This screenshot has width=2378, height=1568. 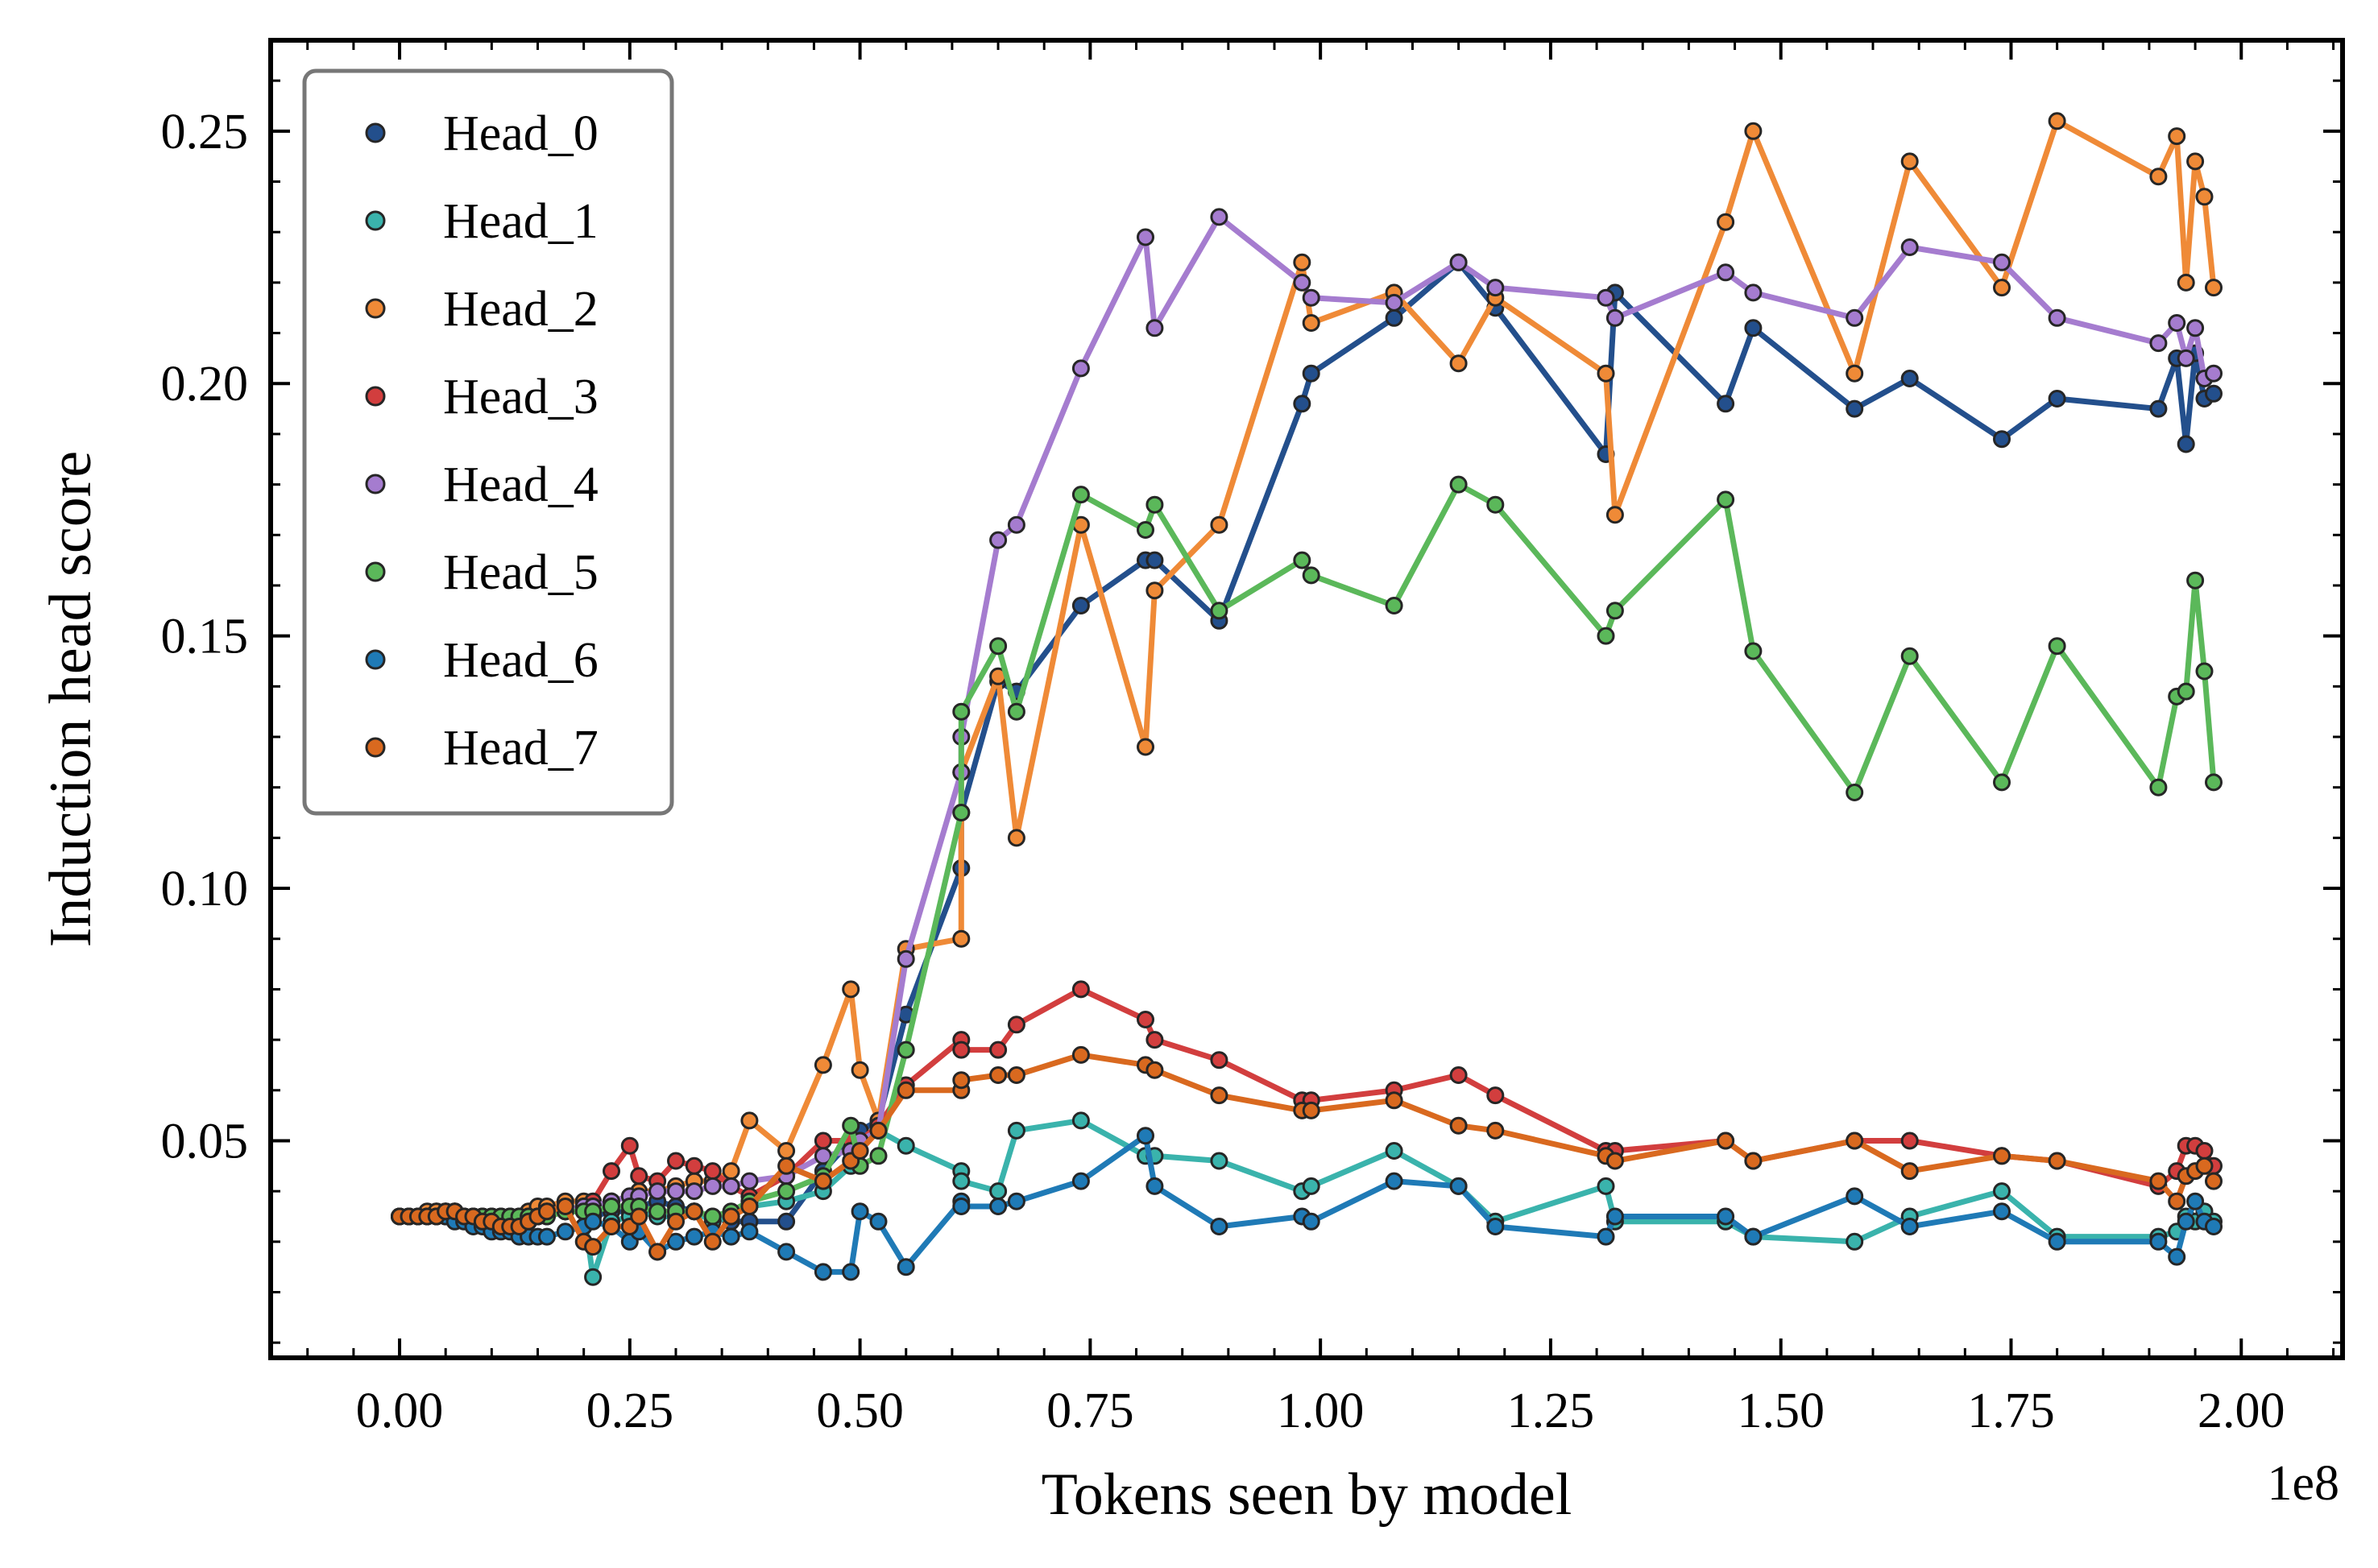 I want to click on legend-label: Head_4, so click(x=521, y=485).